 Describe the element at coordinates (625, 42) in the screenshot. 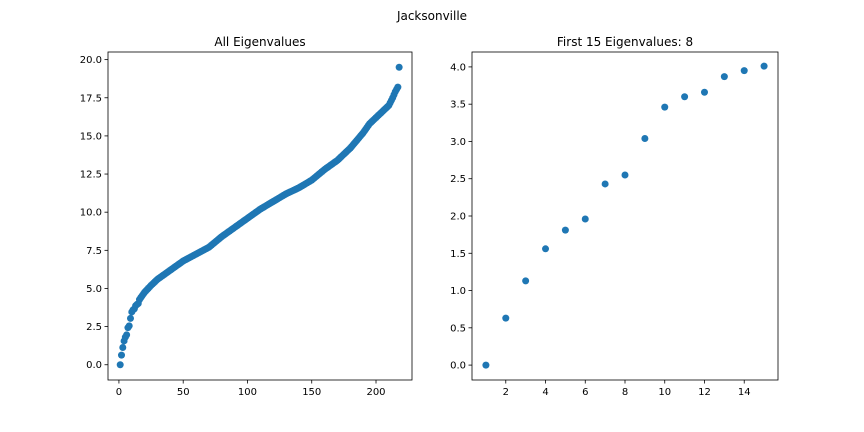

I see `right-axes-title: First 15 Eigenvalues: 8` at that location.